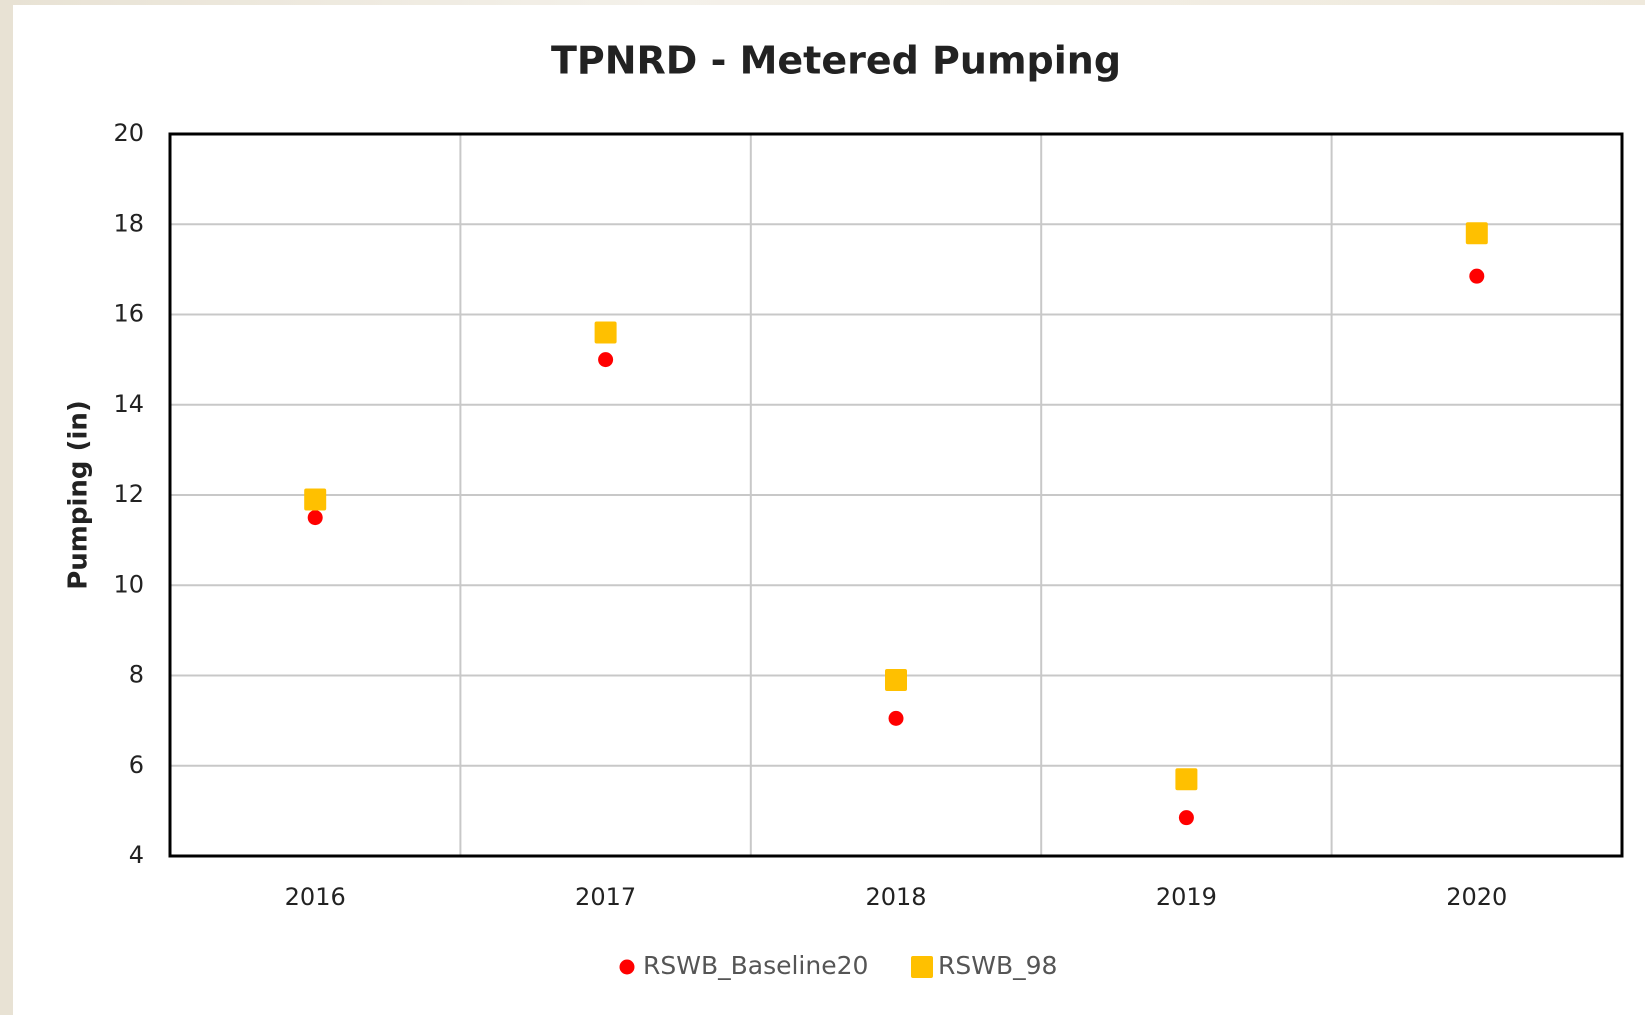 Image resolution: width=1645 pixels, height=1015 pixels. Describe the element at coordinates (136, 675) in the screenshot. I see `y-tick-label: 8` at that location.